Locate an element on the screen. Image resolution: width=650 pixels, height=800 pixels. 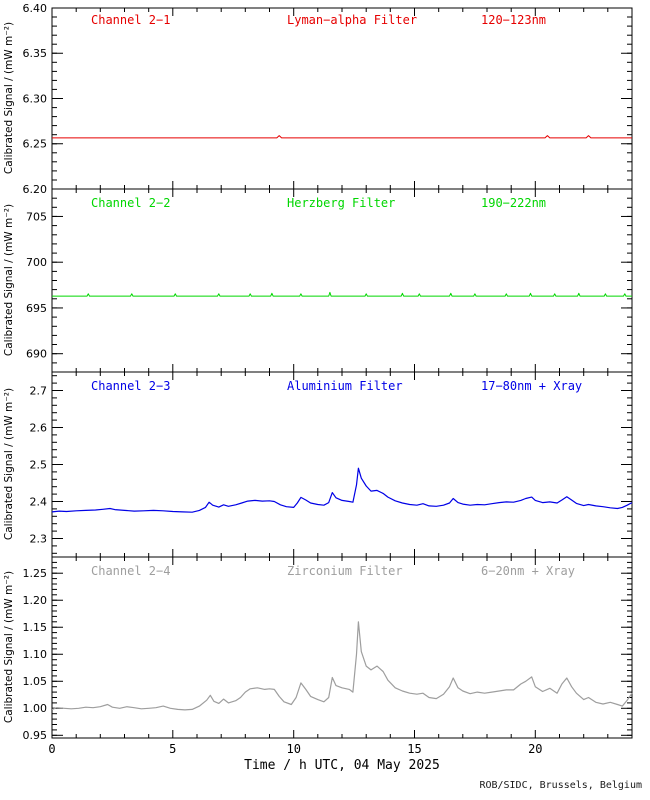
panel2-channel-label: Channel 2−2 is located at coordinates (131, 203).